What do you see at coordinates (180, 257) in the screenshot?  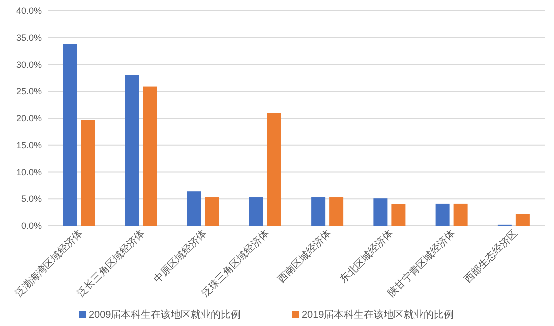 I see `x-tick-label: 中原区域经济体` at bounding box center [180, 257].